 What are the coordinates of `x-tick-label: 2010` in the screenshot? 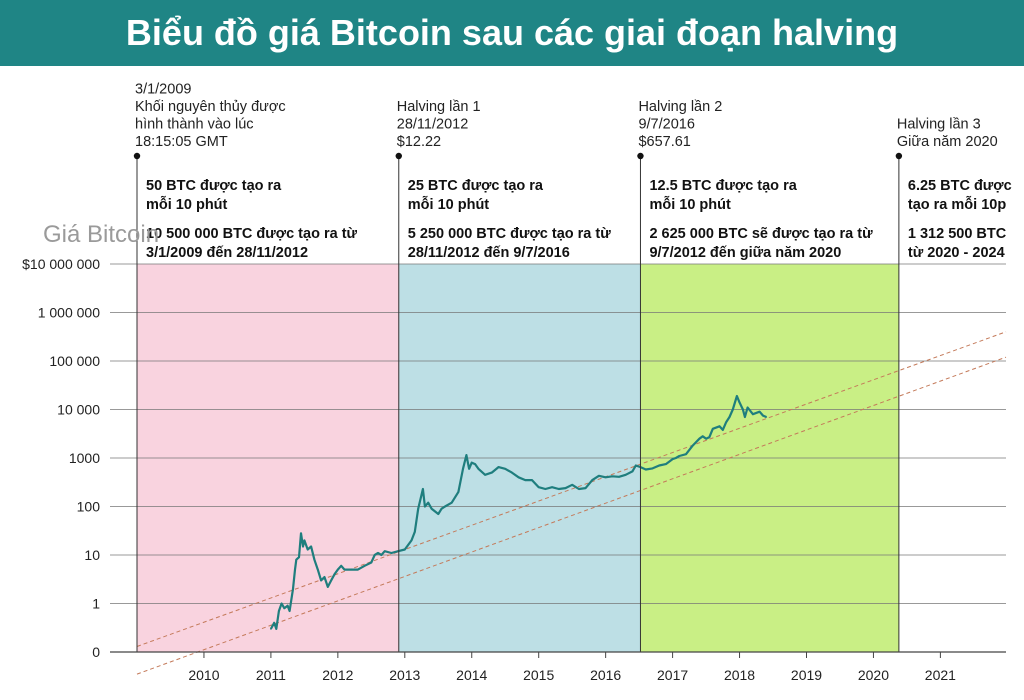 It's located at (203, 675).